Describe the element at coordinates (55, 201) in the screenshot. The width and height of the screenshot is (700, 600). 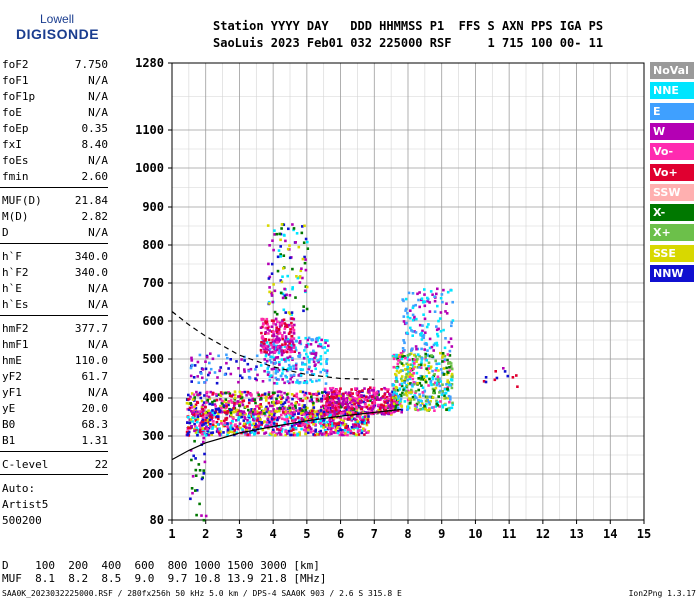
I see `param-row: MUF(D) 21.84` at that location.